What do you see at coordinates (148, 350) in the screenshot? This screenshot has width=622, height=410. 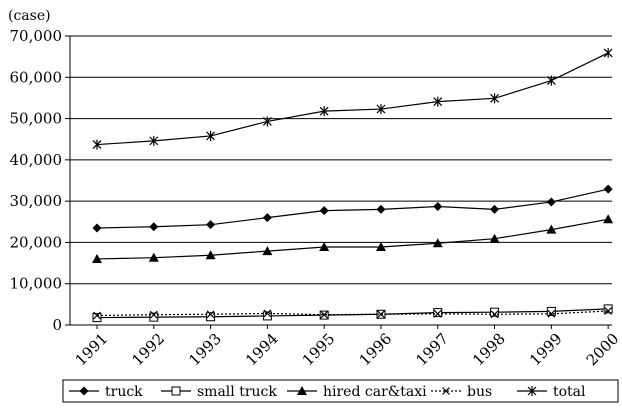 I see `x-tick-label: 1992` at bounding box center [148, 350].